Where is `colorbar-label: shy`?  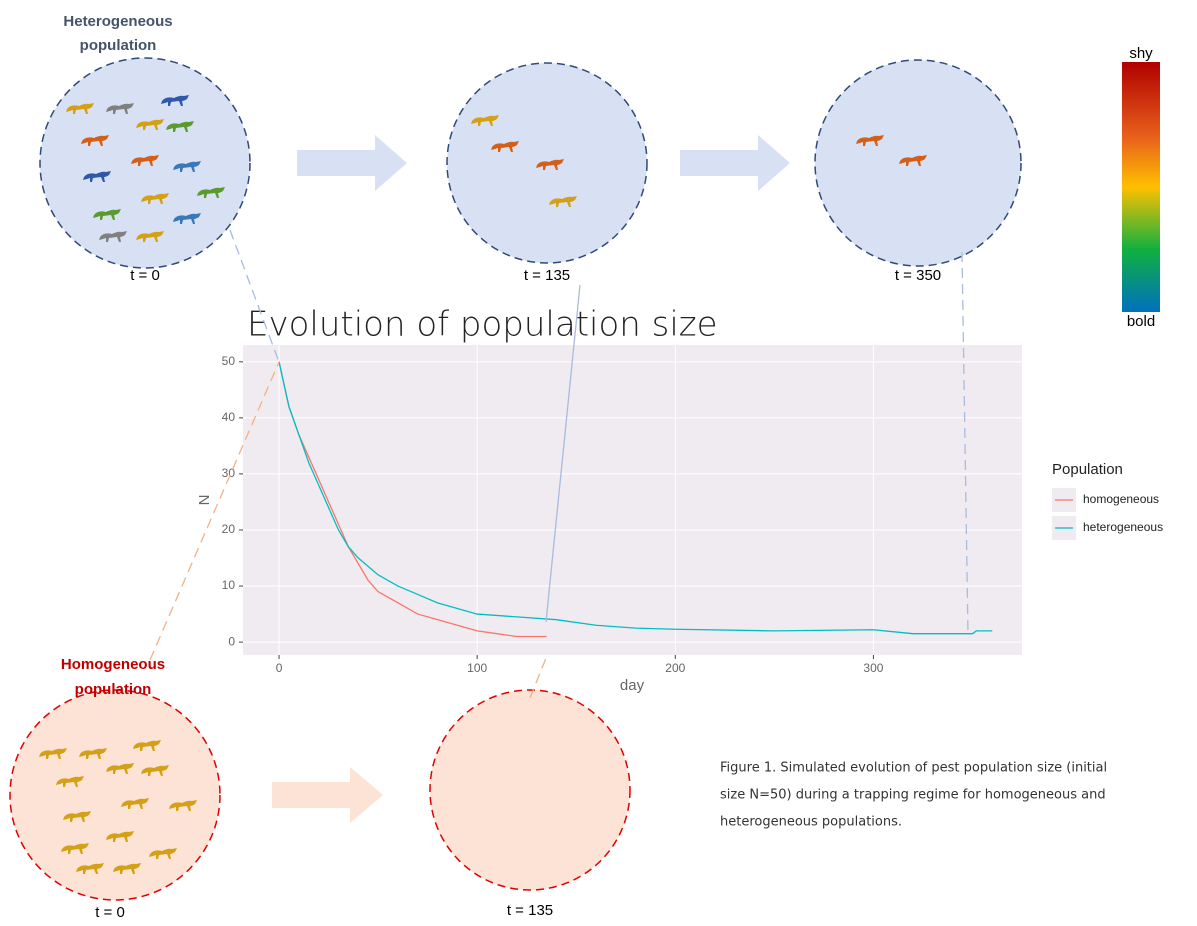
colorbar-label: shy is located at coordinates (1141, 53).